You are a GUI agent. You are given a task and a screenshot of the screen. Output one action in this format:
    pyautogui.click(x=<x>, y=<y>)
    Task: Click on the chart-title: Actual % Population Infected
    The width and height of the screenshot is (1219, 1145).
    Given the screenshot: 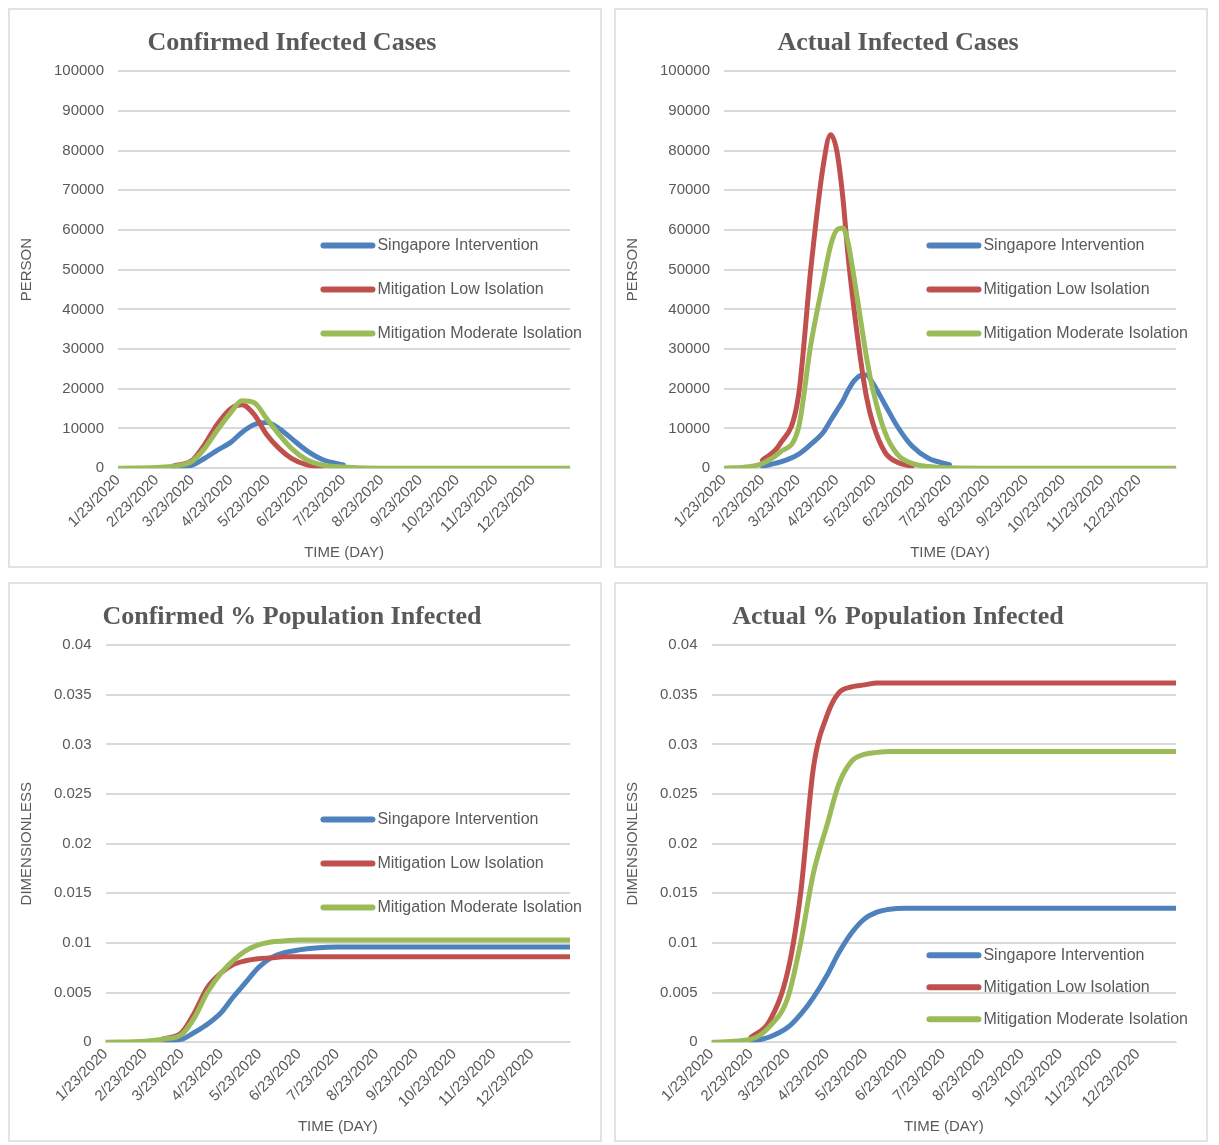 What is the action you would take?
    pyautogui.click(x=898, y=616)
    